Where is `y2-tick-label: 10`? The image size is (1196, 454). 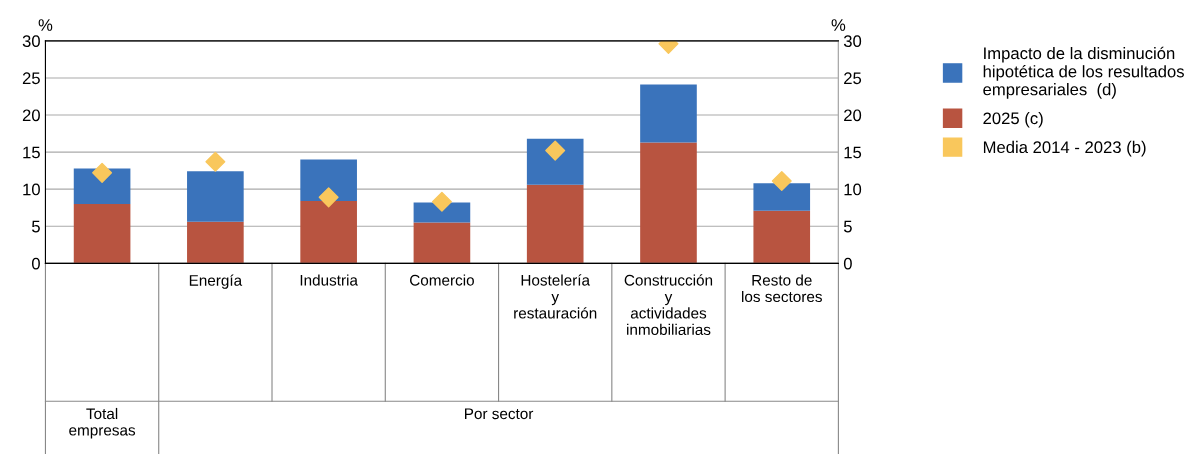
y2-tick-label: 10 is located at coordinates (853, 189).